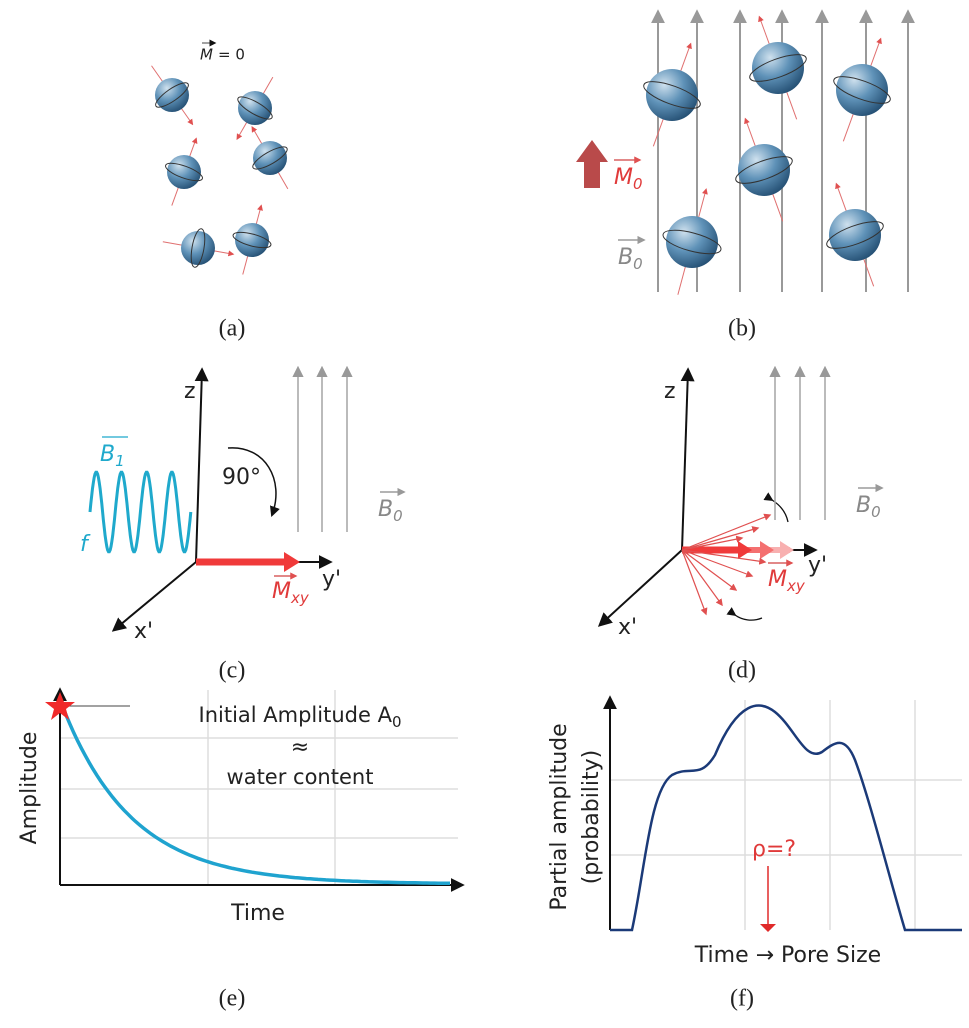 The height and width of the screenshot is (1028, 969). What do you see at coordinates (243, 525) in the screenshot?
I see `panel-c: z y' x' B1 f 90° Mxy B0 (c)` at bounding box center [243, 525].